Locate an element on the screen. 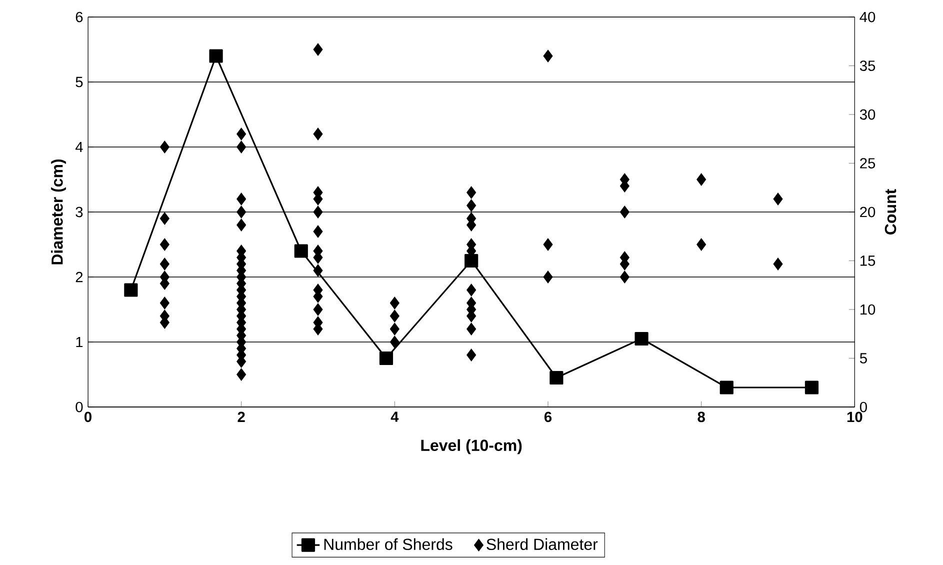 The height and width of the screenshot is (565, 943). x-tick-label: 0 is located at coordinates (88, 417).